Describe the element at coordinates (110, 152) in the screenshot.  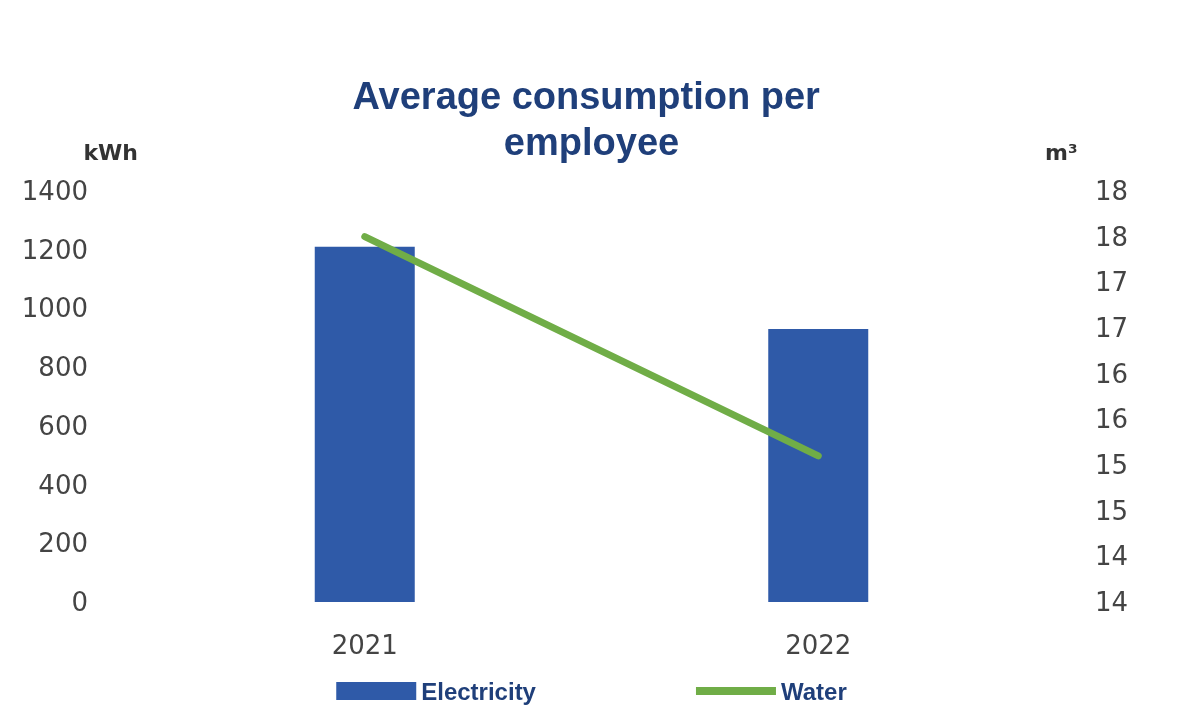
I see `y-axis-title: kWh` at that location.